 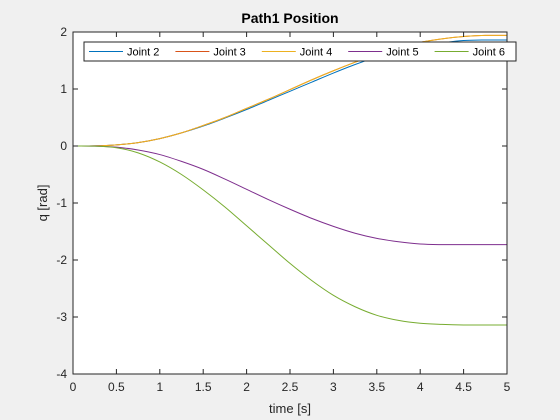 I want to click on x-tick-label: 3, so click(x=333, y=387).